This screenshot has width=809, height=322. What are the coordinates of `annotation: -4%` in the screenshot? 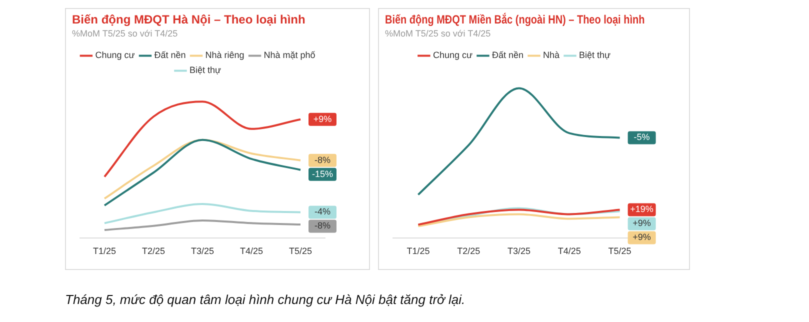 It's located at (322, 211).